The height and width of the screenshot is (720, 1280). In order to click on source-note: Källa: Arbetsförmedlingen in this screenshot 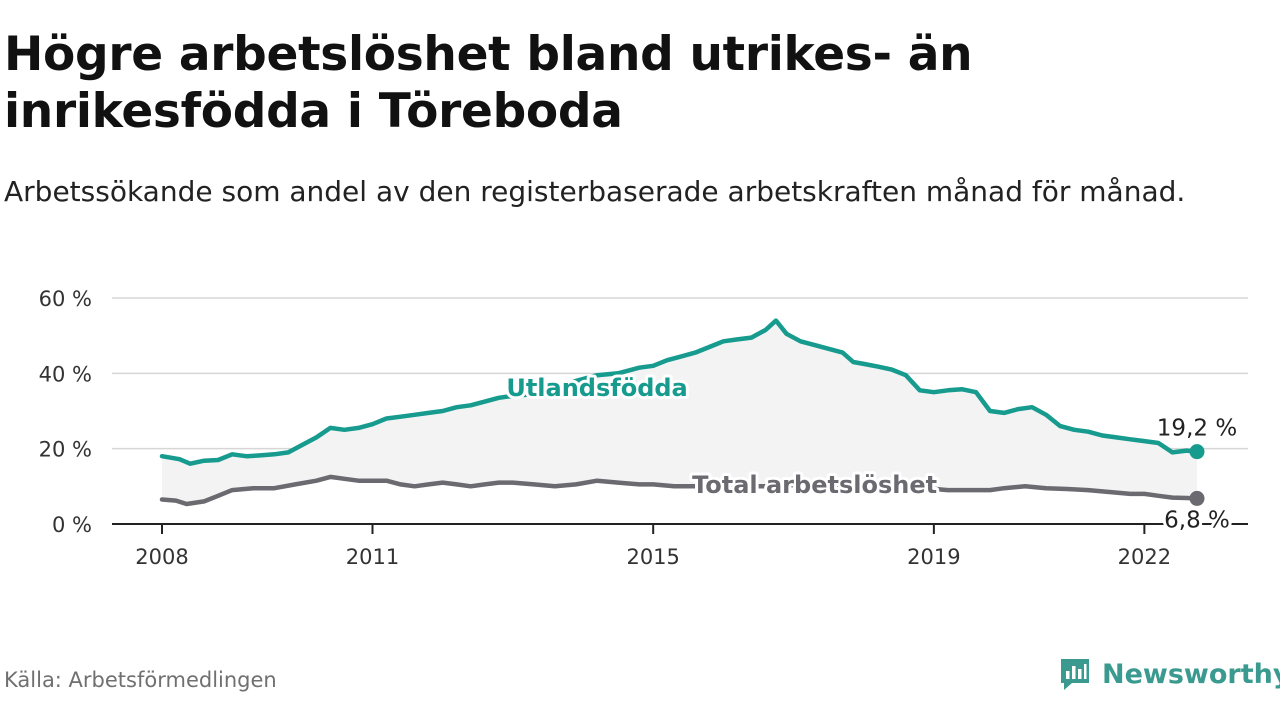, I will do `click(140, 680)`.